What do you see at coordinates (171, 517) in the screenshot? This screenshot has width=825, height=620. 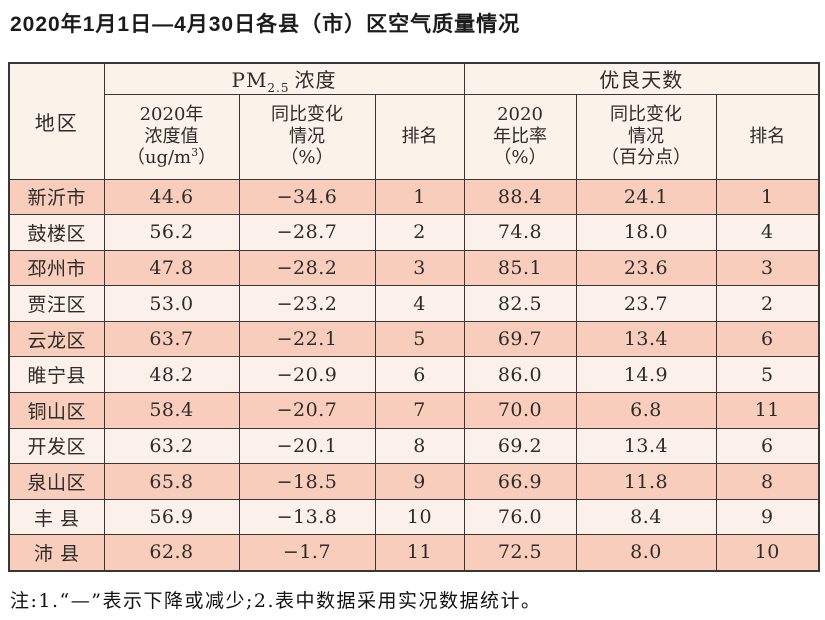 I see `pm-value-cell: 56.9` at bounding box center [171, 517].